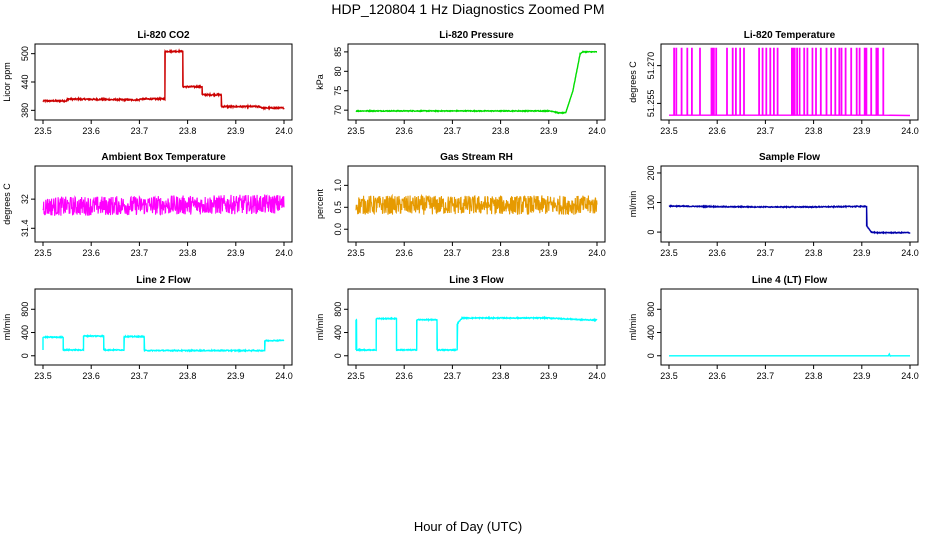  Describe the element at coordinates (163, 35) in the screenshot. I see `panel-title: Li-820 CO2` at that location.